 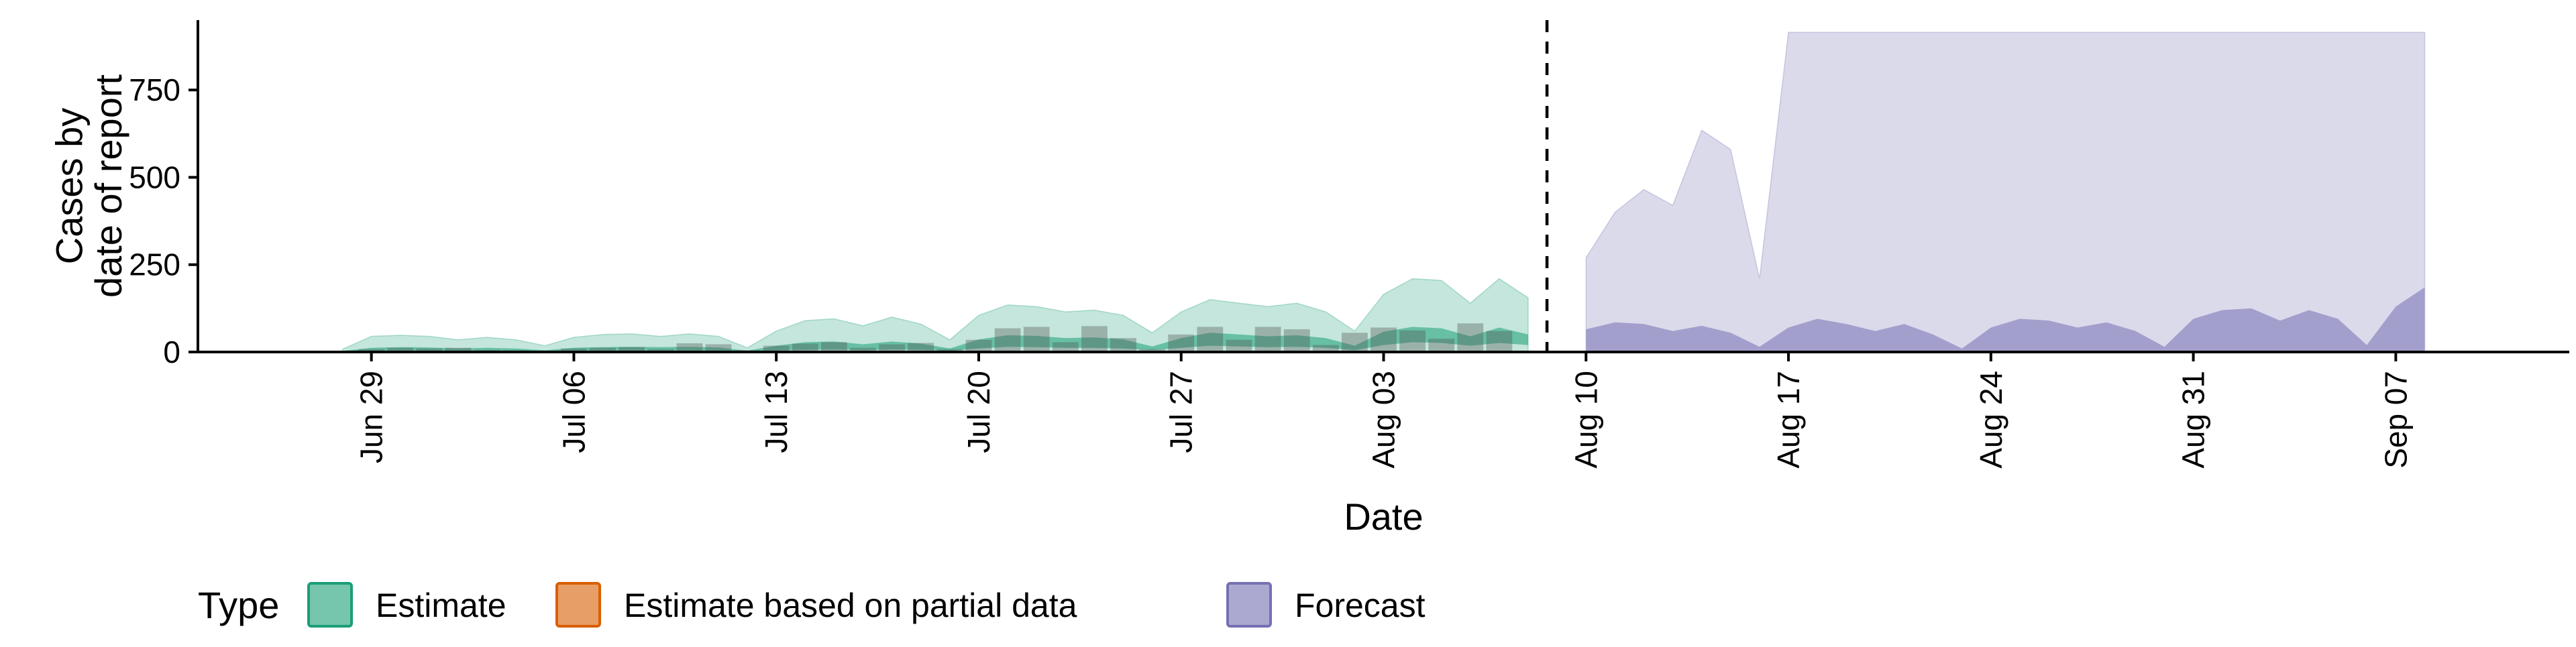 I want to click on y-axis-title: Cases bydate of report, so click(x=88, y=186).